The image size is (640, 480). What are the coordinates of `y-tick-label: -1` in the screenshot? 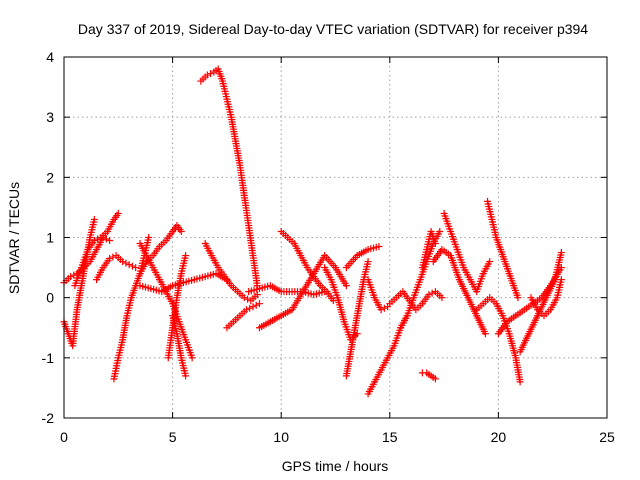 It's located at (48, 358).